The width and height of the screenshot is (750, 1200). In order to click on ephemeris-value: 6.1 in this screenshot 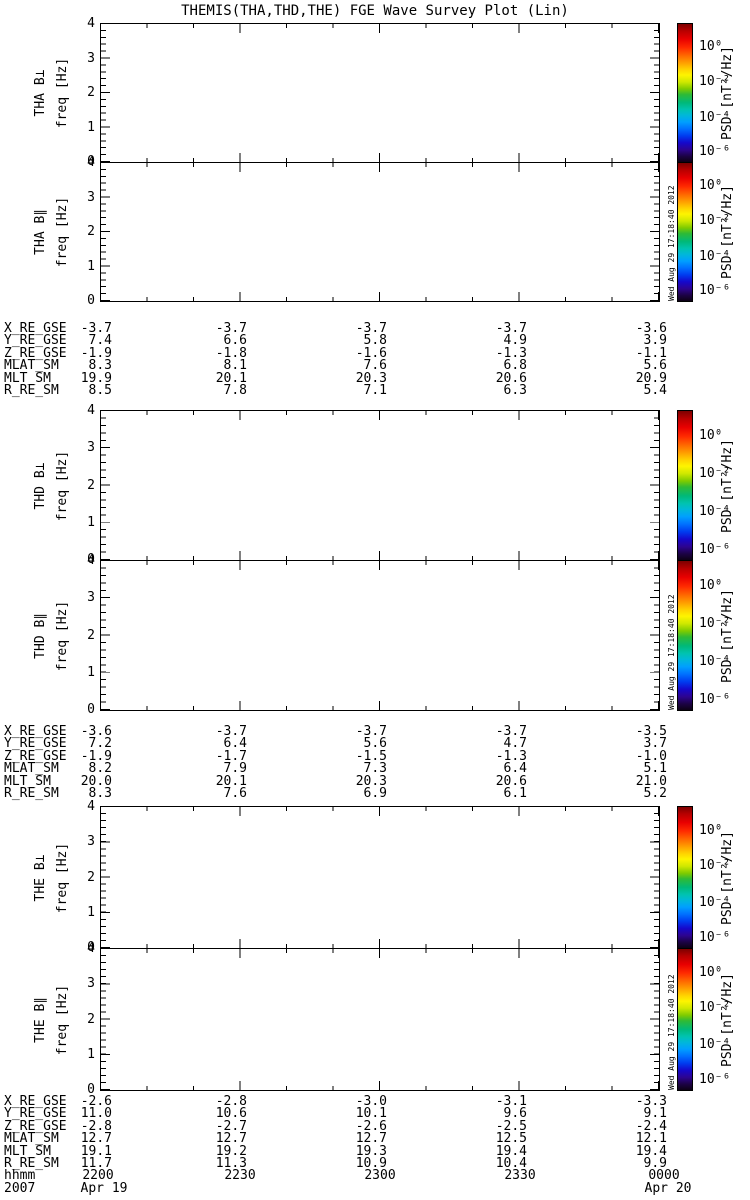, I will do `click(515, 793)`.